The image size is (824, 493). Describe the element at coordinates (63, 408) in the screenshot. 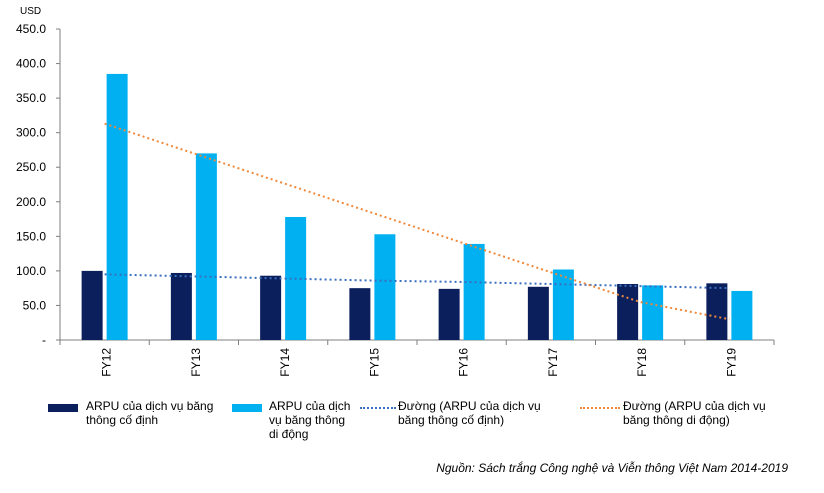

I see `legend-swatch-fixed-arpu` at that location.